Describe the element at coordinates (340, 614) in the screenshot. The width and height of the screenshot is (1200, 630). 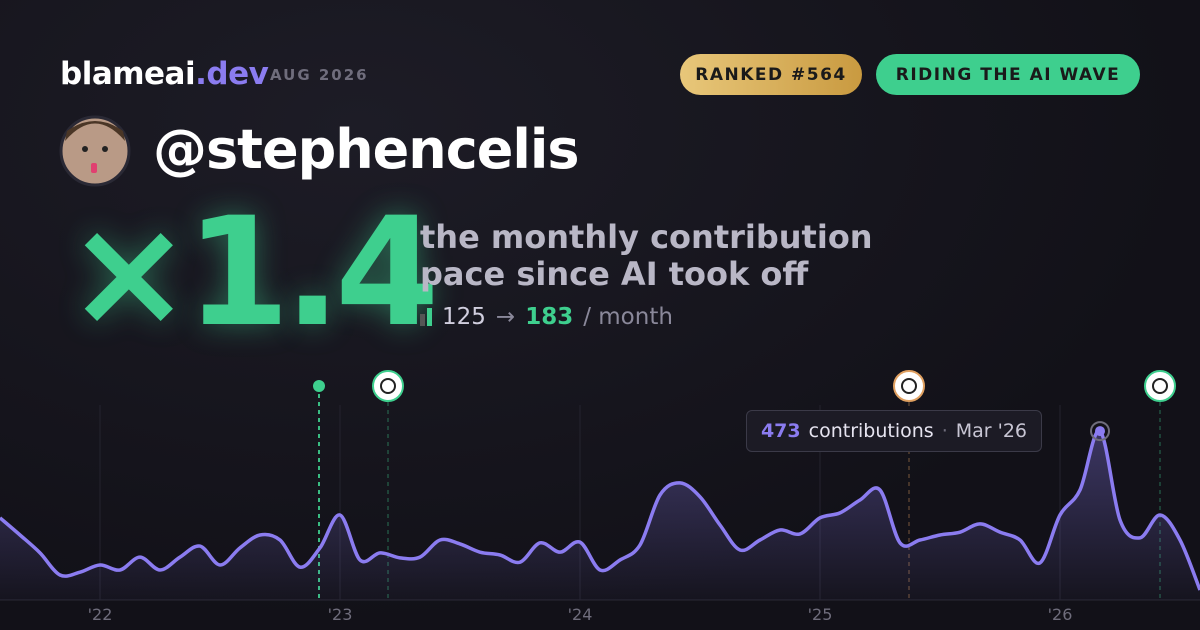
I see `x-tick-label: '23` at that location.